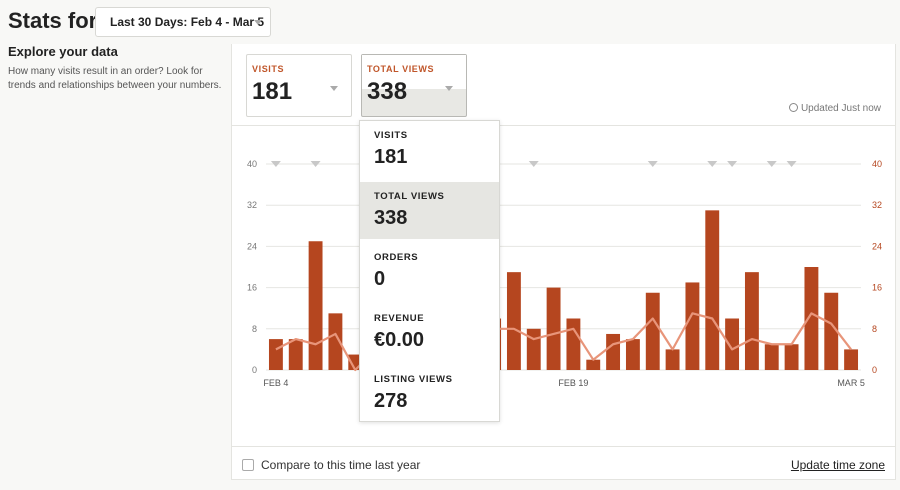 The width and height of the screenshot is (900, 490). I want to click on metric-select-total-views: TOTAL VIEWS 338, so click(414, 85).